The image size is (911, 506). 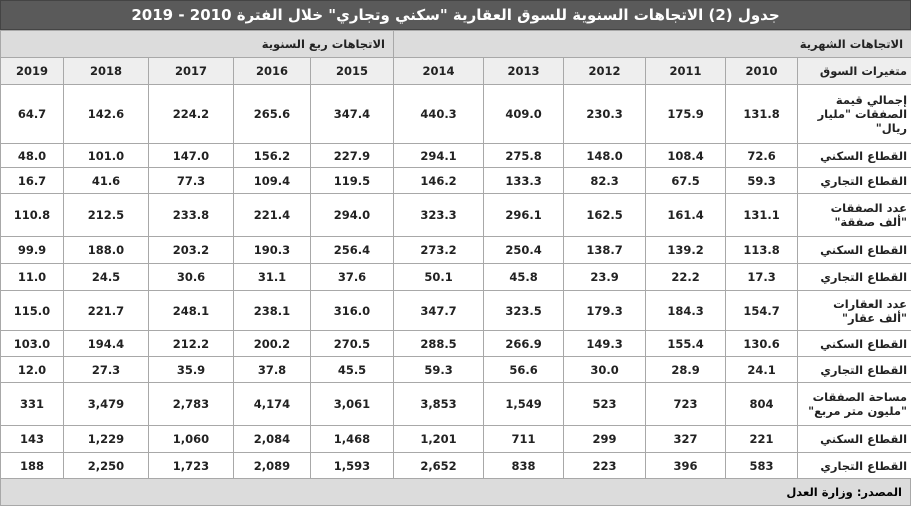 What do you see at coordinates (762, 404) in the screenshot?
I see `value-cell: 804` at bounding box center [762, 404].